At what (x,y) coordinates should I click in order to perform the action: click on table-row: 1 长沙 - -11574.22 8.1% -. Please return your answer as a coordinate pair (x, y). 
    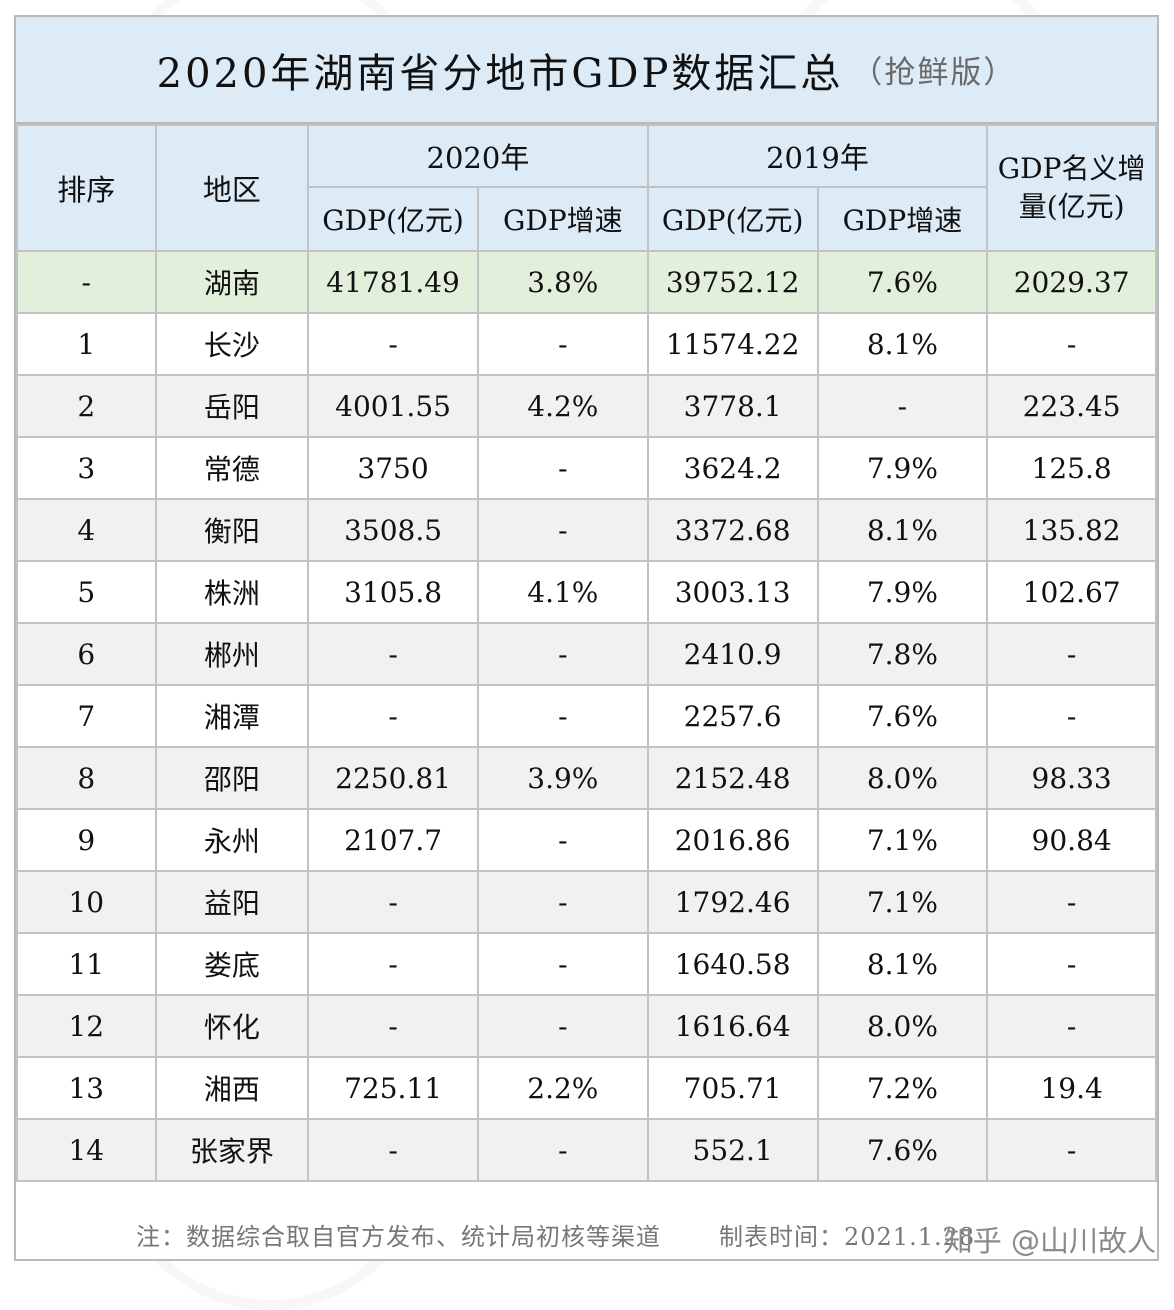
    Looking at the image, I should click on (586, 344).